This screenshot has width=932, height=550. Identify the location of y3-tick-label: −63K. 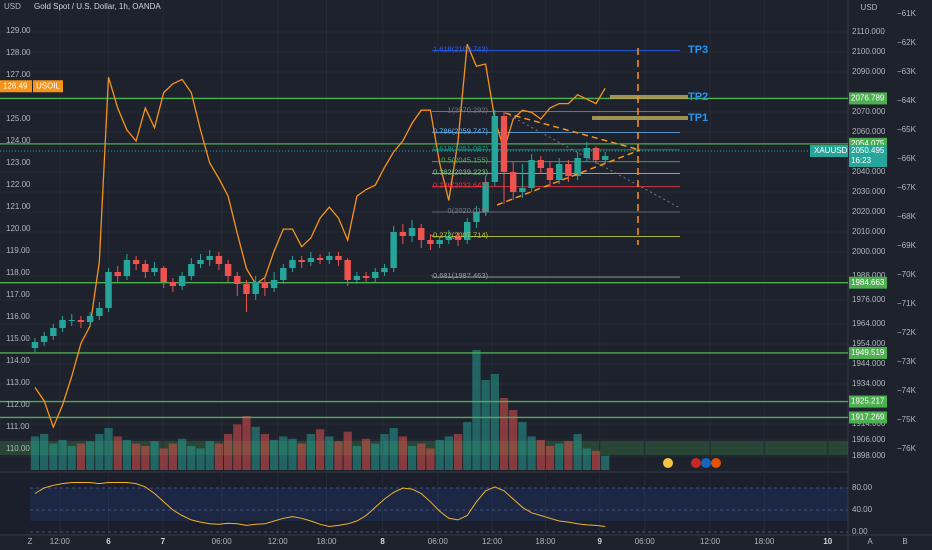
(907, 71).